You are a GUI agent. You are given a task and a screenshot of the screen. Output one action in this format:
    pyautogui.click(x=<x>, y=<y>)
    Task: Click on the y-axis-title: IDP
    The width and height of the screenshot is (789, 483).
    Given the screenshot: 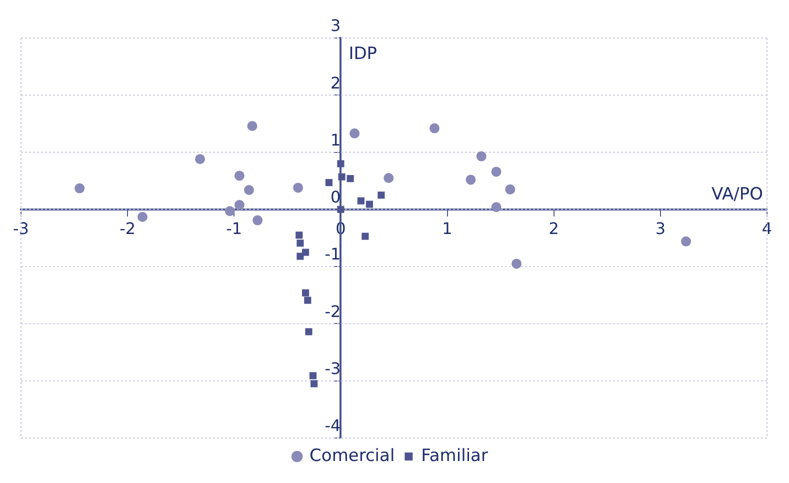 What is the action you would take?
    pyautogui.click(x=363, y=54)
    